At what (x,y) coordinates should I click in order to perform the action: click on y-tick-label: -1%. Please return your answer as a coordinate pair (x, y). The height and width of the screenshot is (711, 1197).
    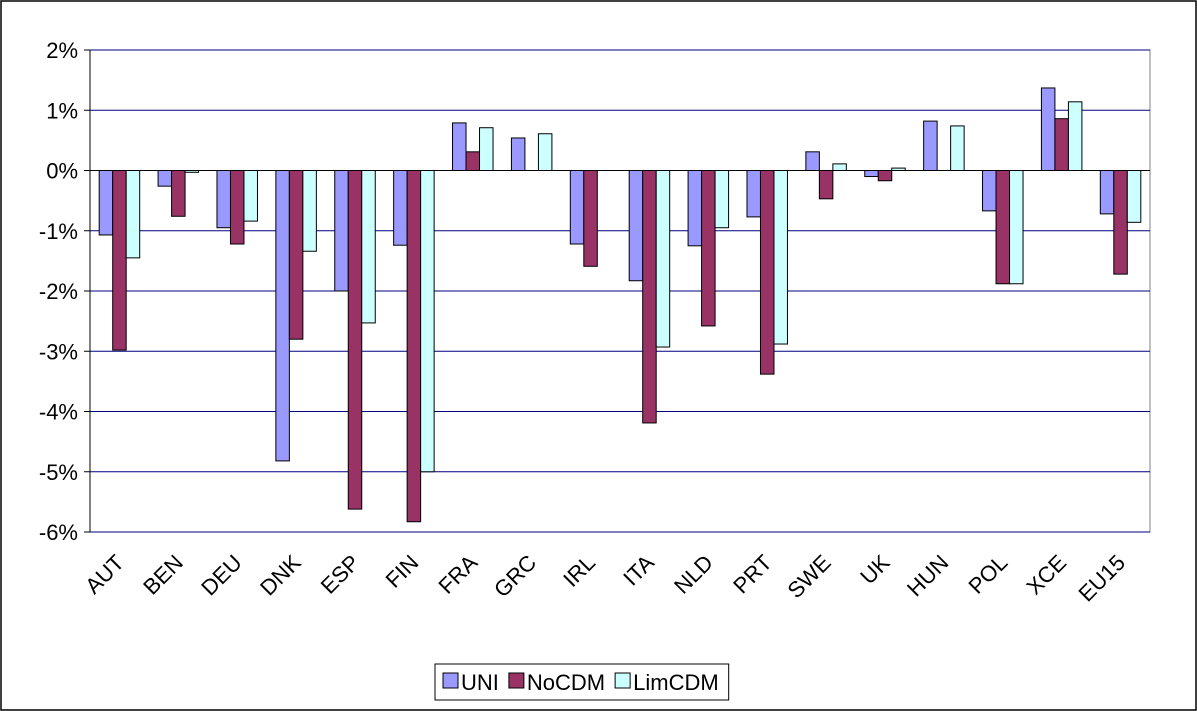
    Looking at the image, I should click on (58, 231).